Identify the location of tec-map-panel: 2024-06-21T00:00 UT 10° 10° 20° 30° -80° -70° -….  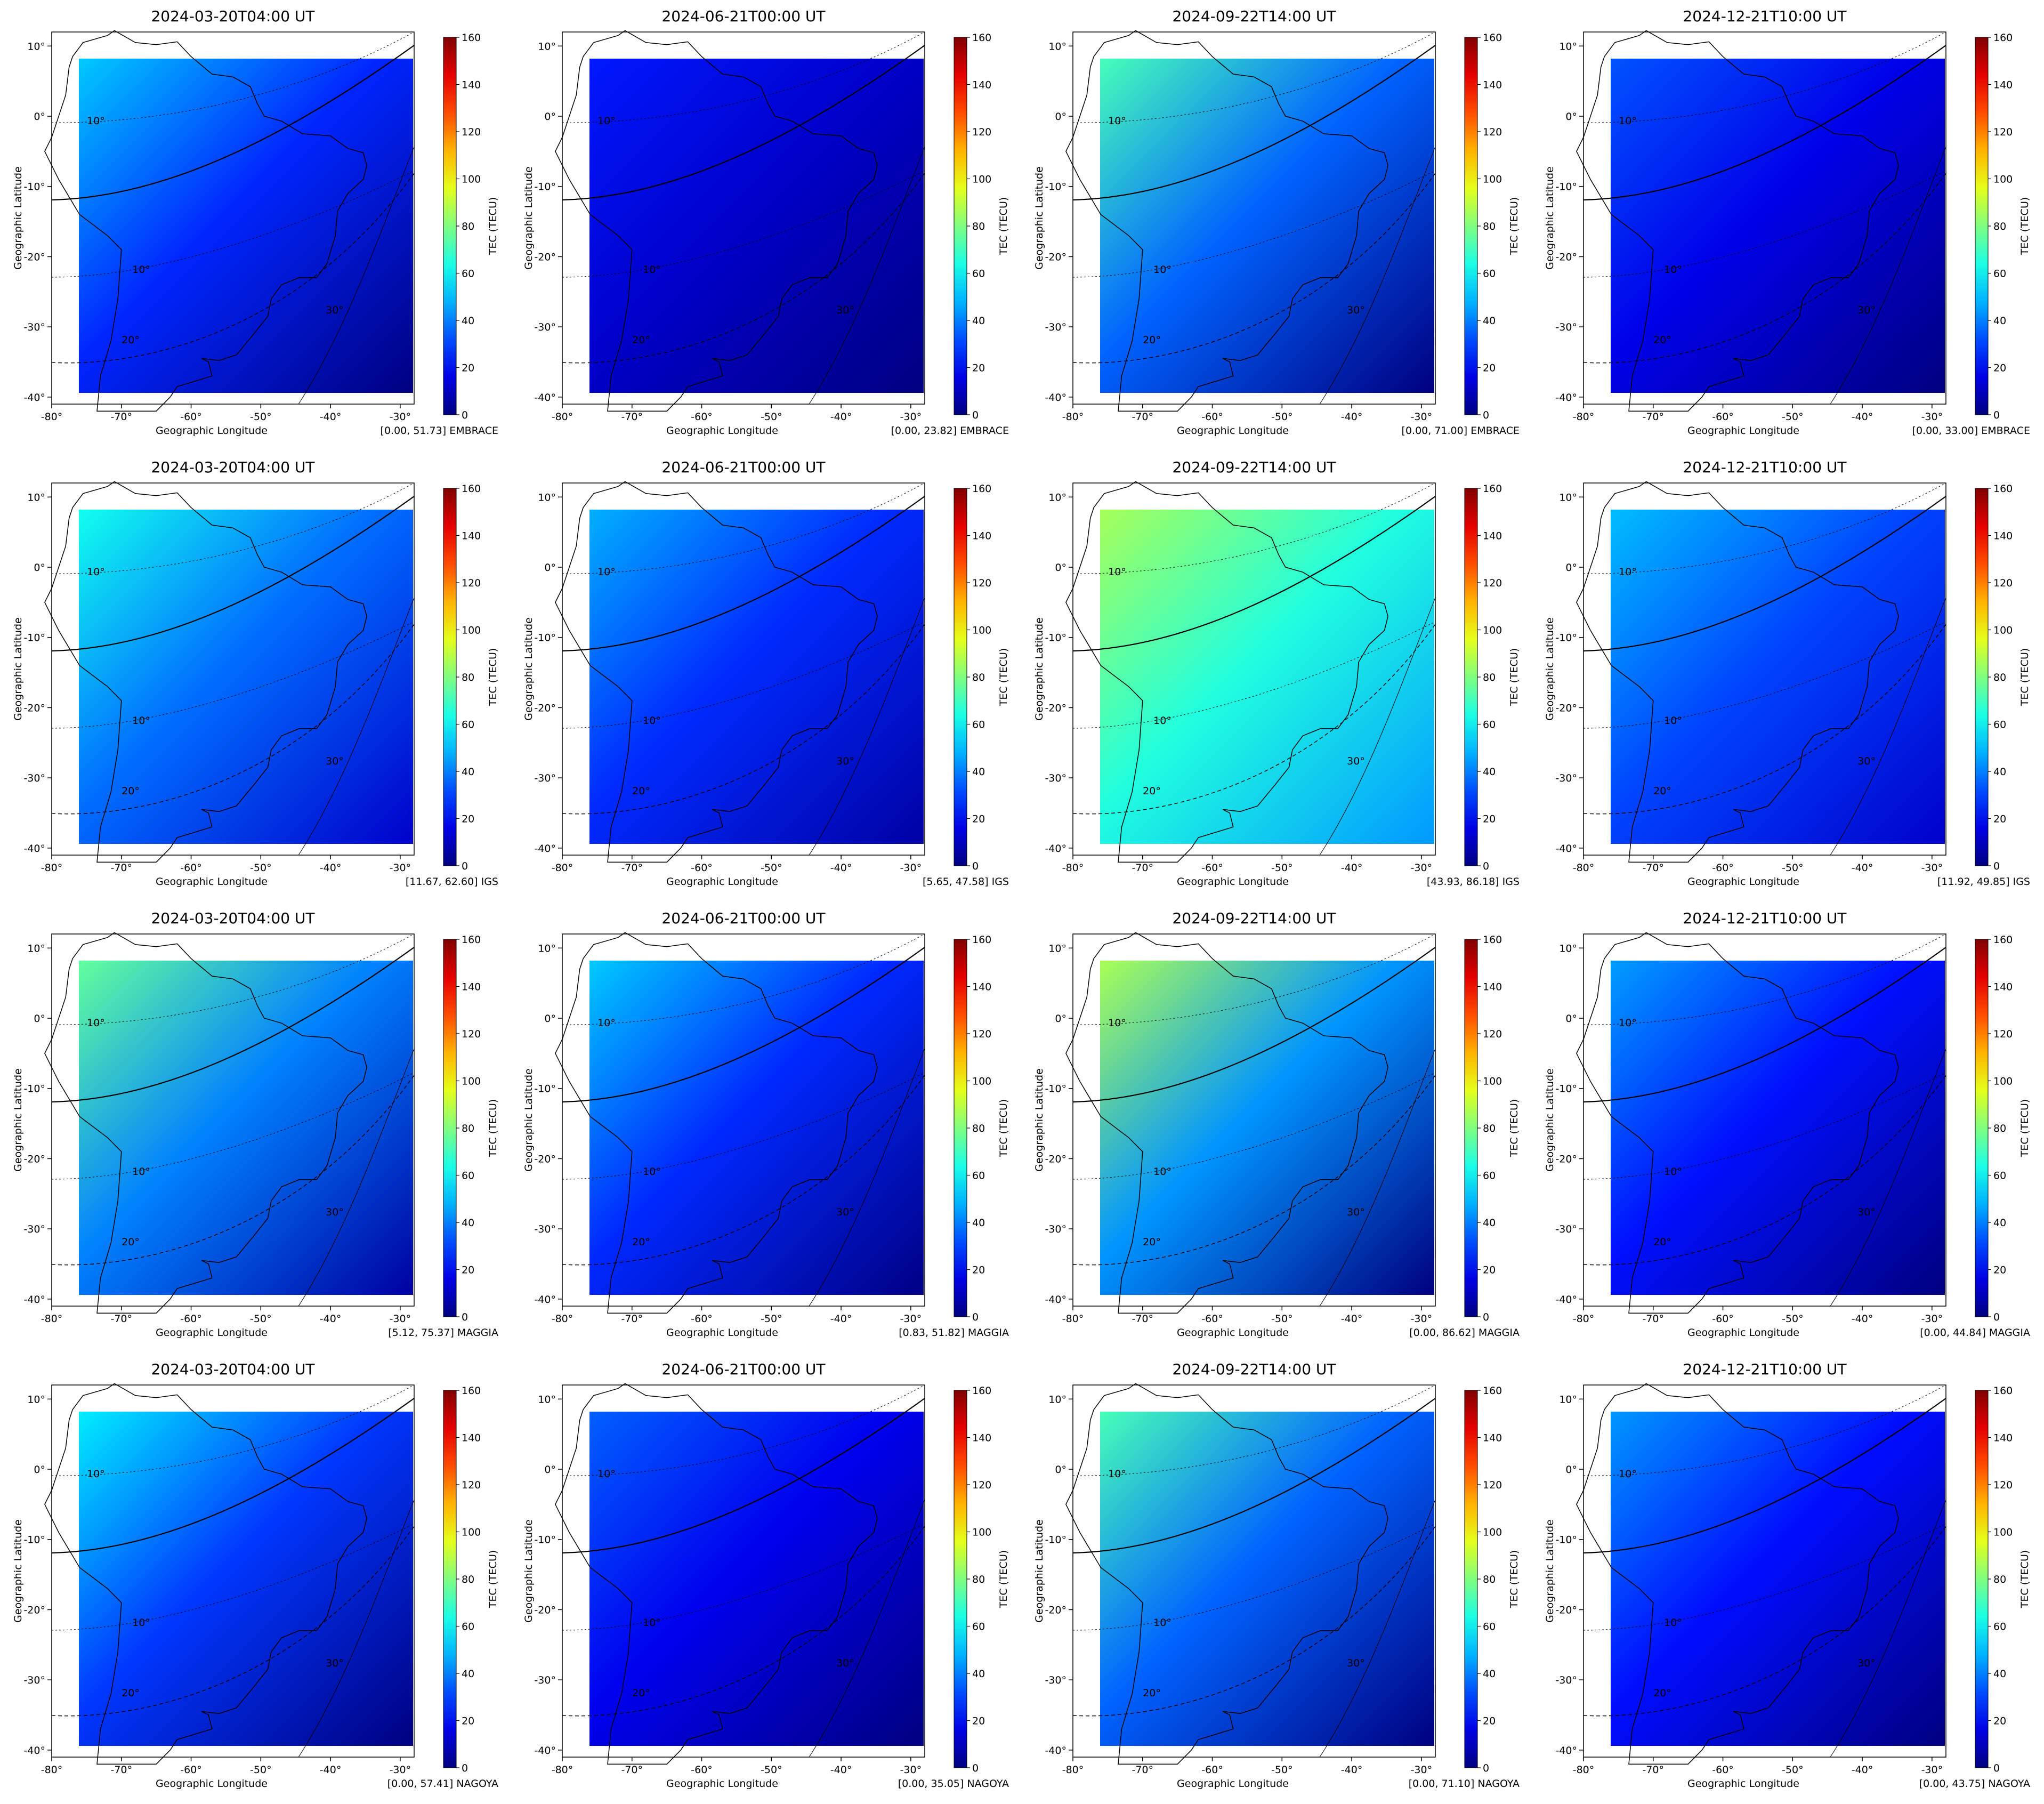
(766, 226).